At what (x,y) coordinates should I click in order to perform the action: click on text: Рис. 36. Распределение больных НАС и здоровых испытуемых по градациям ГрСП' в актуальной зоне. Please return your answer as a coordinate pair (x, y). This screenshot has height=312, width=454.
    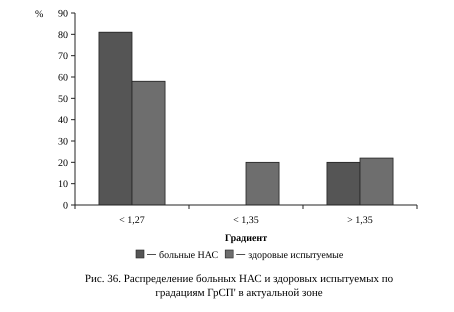
    Looking at the image, I should click on (239, 286).